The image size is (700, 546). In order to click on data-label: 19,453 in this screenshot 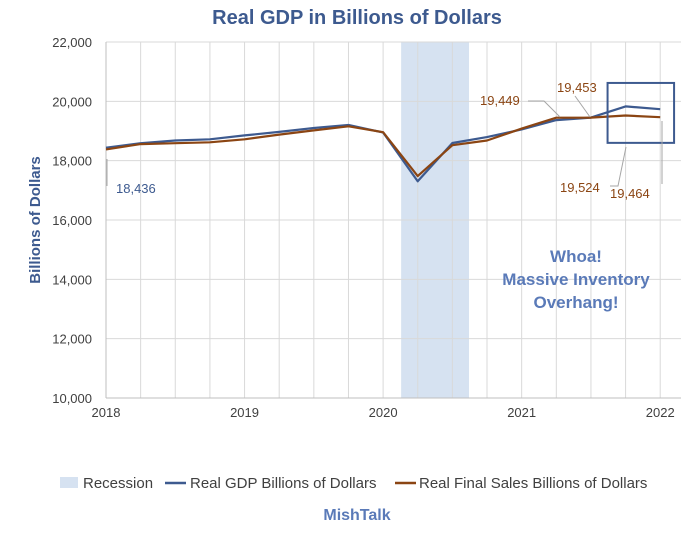, I will do `click(577, 87)`.